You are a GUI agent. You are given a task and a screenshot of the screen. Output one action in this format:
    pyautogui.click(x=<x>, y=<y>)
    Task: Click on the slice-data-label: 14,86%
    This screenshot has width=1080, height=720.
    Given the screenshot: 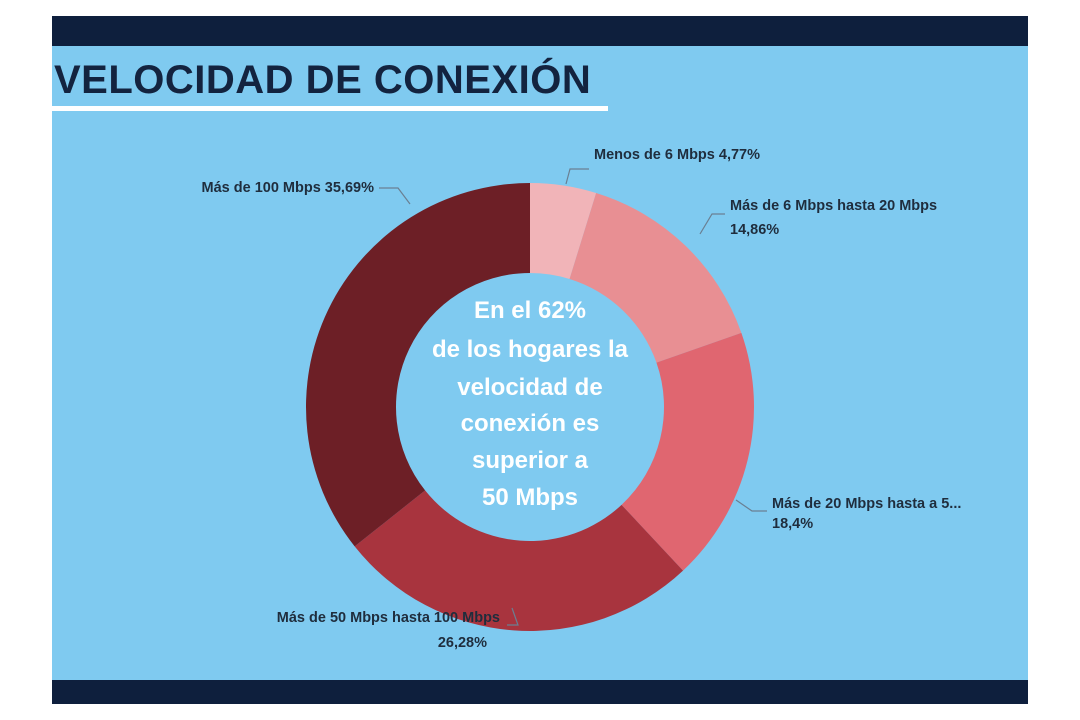 What is the action you would take?
    pyautogui.click(x=754, y=230)
    